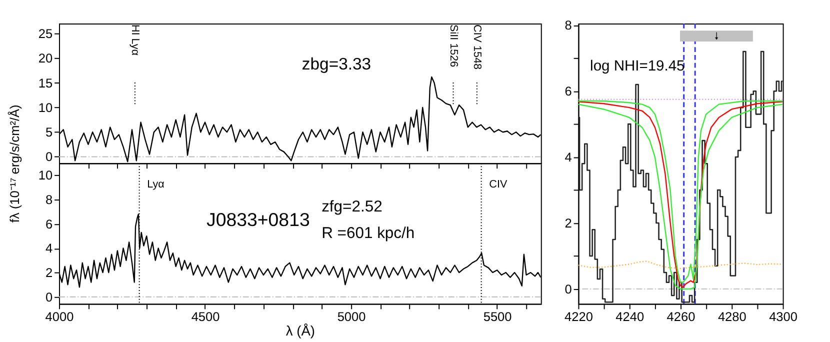  What do you see at coordinates (155, 184) in the screenshot?
I see `ref-line-label: Lyα` at bounding box center [155, 184].